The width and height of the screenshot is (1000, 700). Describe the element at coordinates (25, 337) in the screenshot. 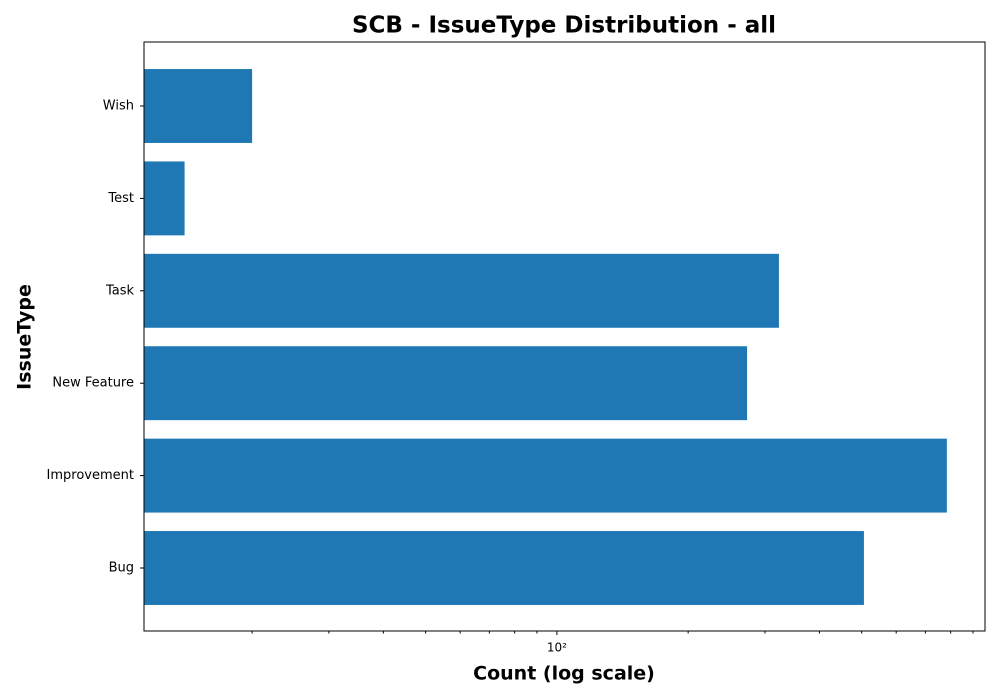

I see `y-axis-label: IssueType` at that location.